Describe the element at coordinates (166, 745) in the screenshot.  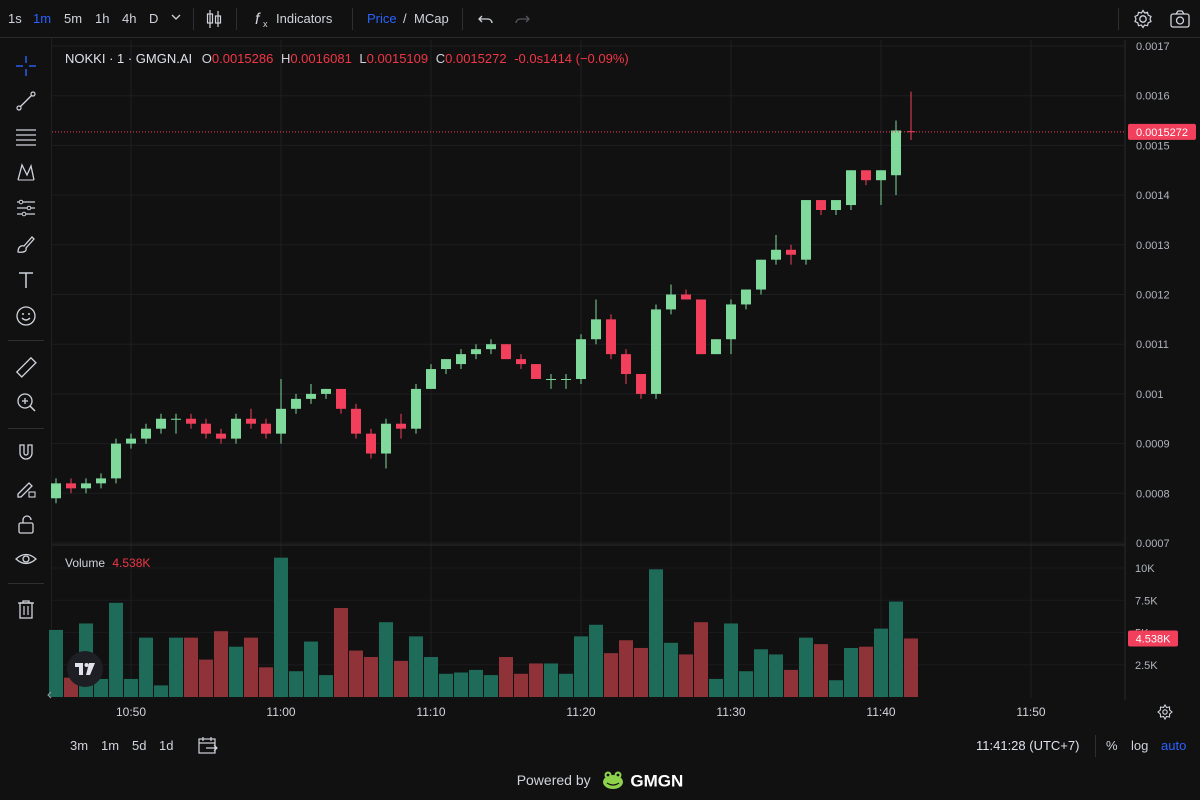
I see `range-1d: 1d` at that location.